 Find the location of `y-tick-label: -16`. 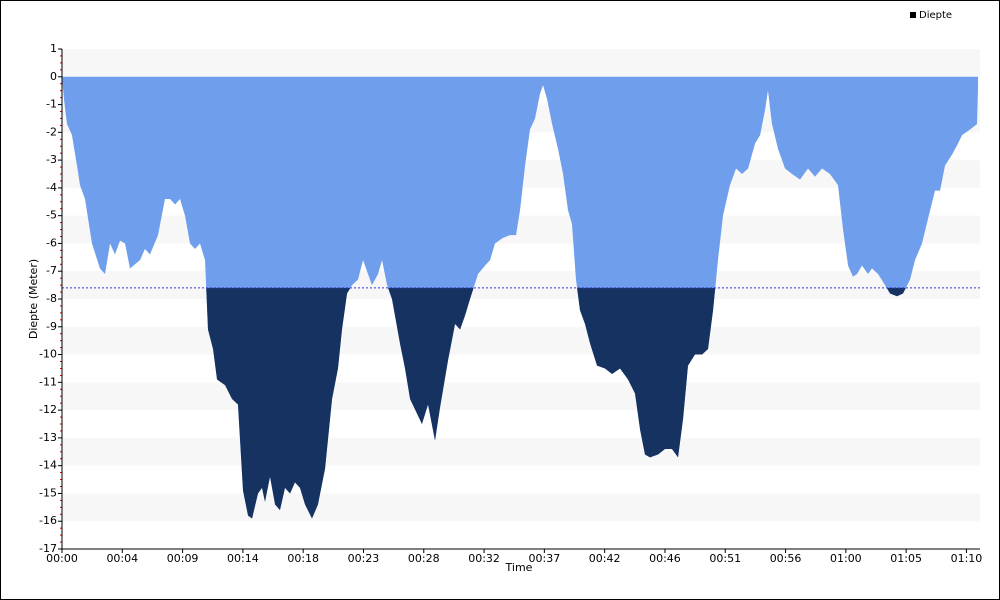

y-tick-label: -16 is located at coordinates (48, 520).